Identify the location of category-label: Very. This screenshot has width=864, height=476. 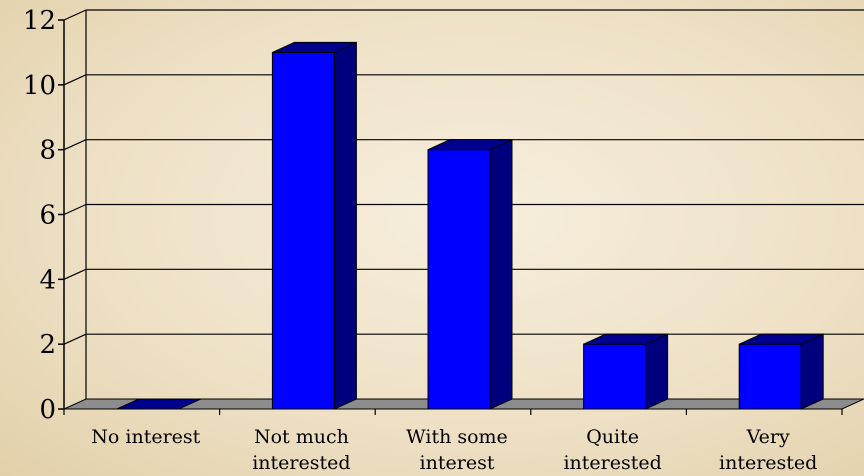
(768, 437).